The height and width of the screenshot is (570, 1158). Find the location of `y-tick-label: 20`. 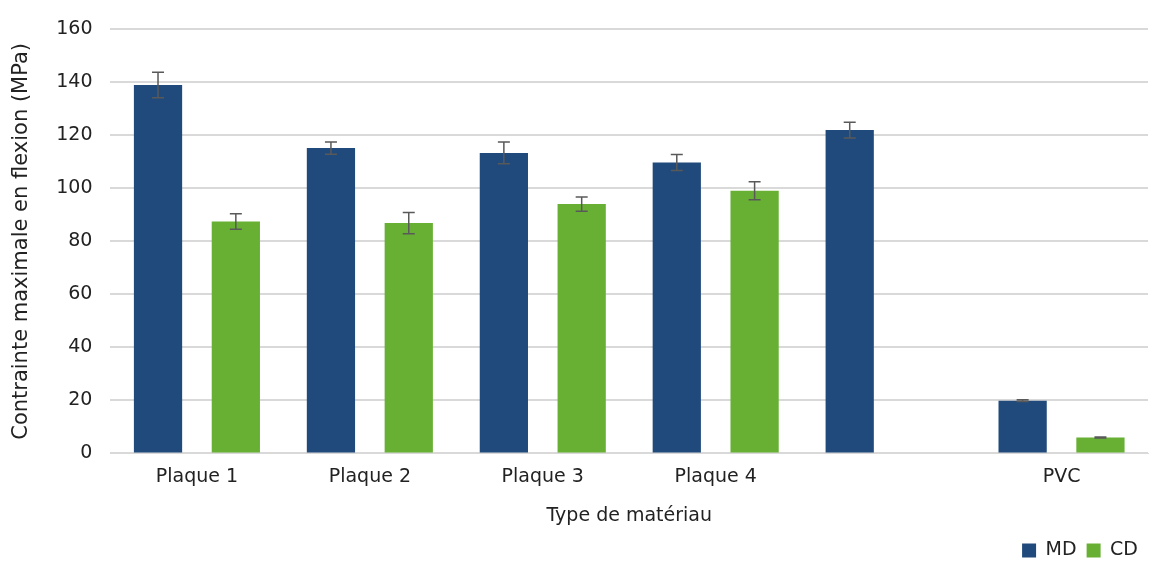

y-tick-label: 20 is located at coordinates (80, 398).